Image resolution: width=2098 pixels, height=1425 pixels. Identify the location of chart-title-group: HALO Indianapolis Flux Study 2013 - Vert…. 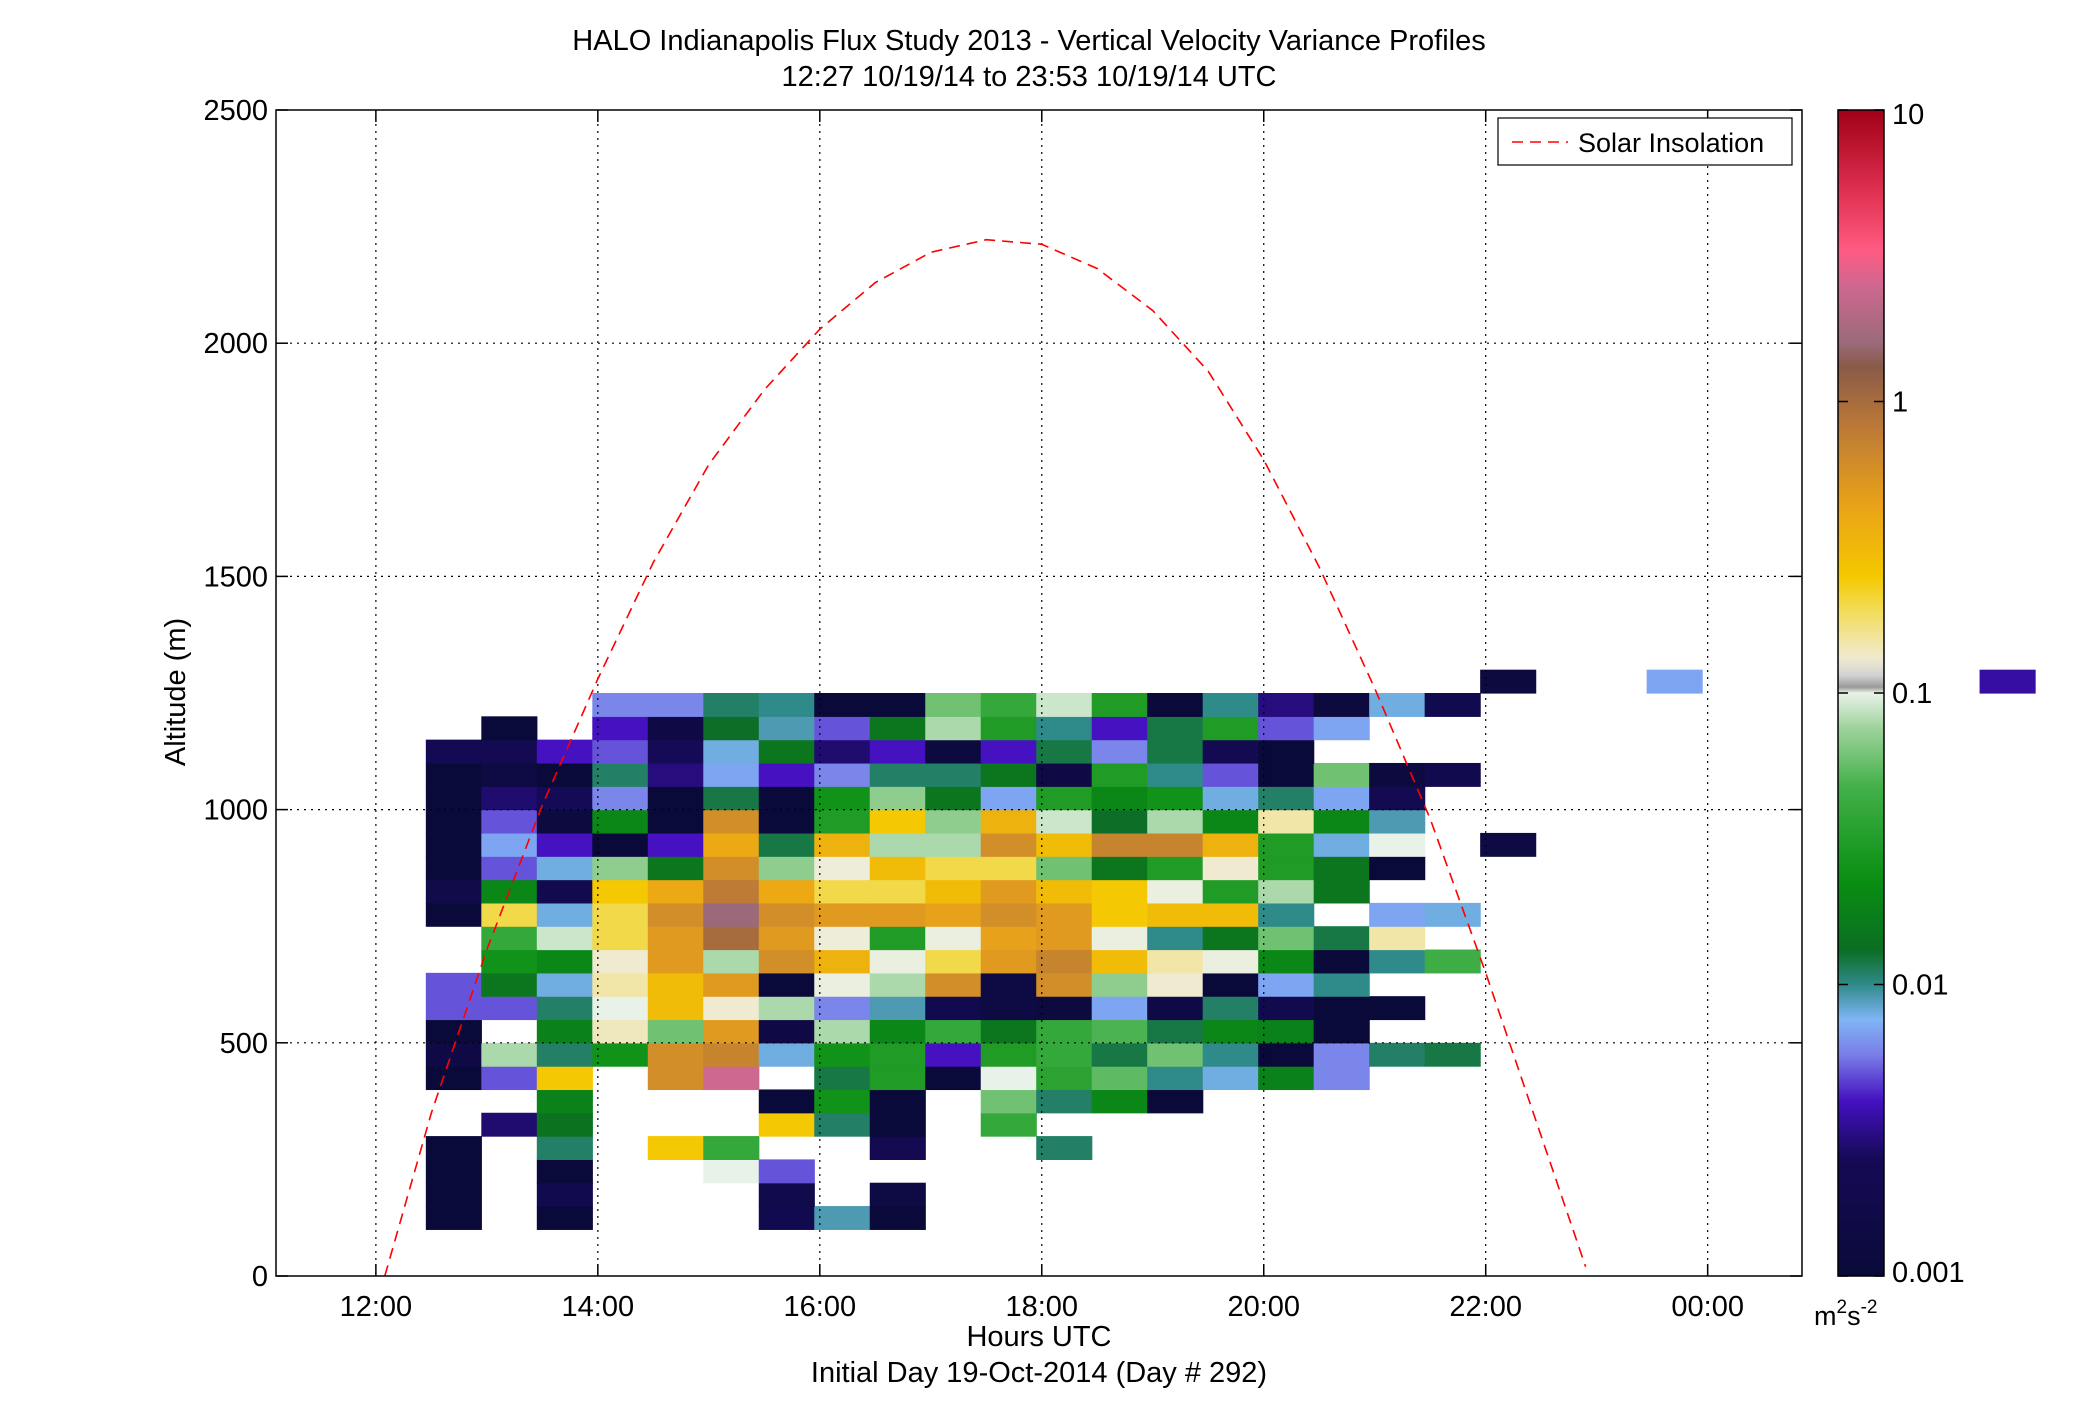
(1028, 59).